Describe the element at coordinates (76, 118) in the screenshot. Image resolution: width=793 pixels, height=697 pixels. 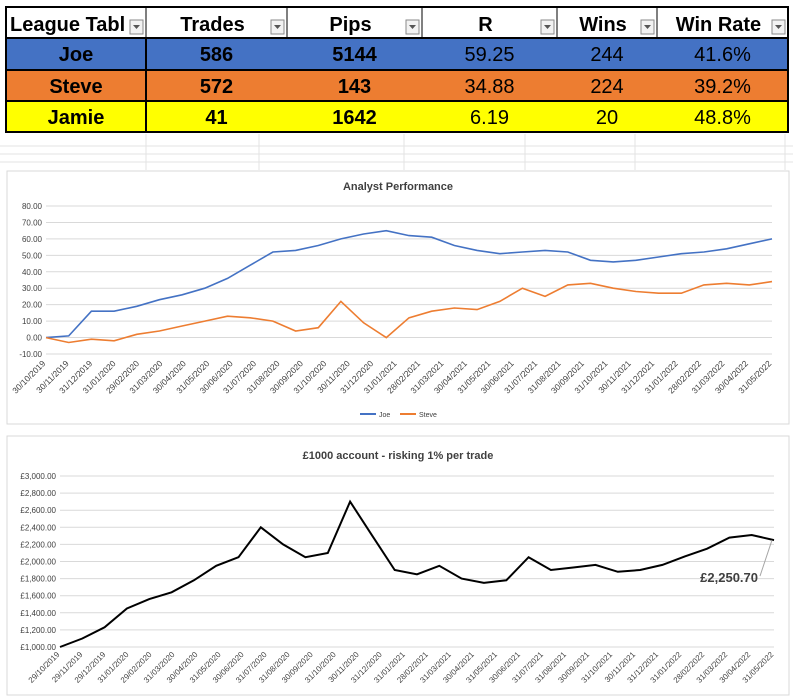
I see `cell-name: Jamie` at that location.